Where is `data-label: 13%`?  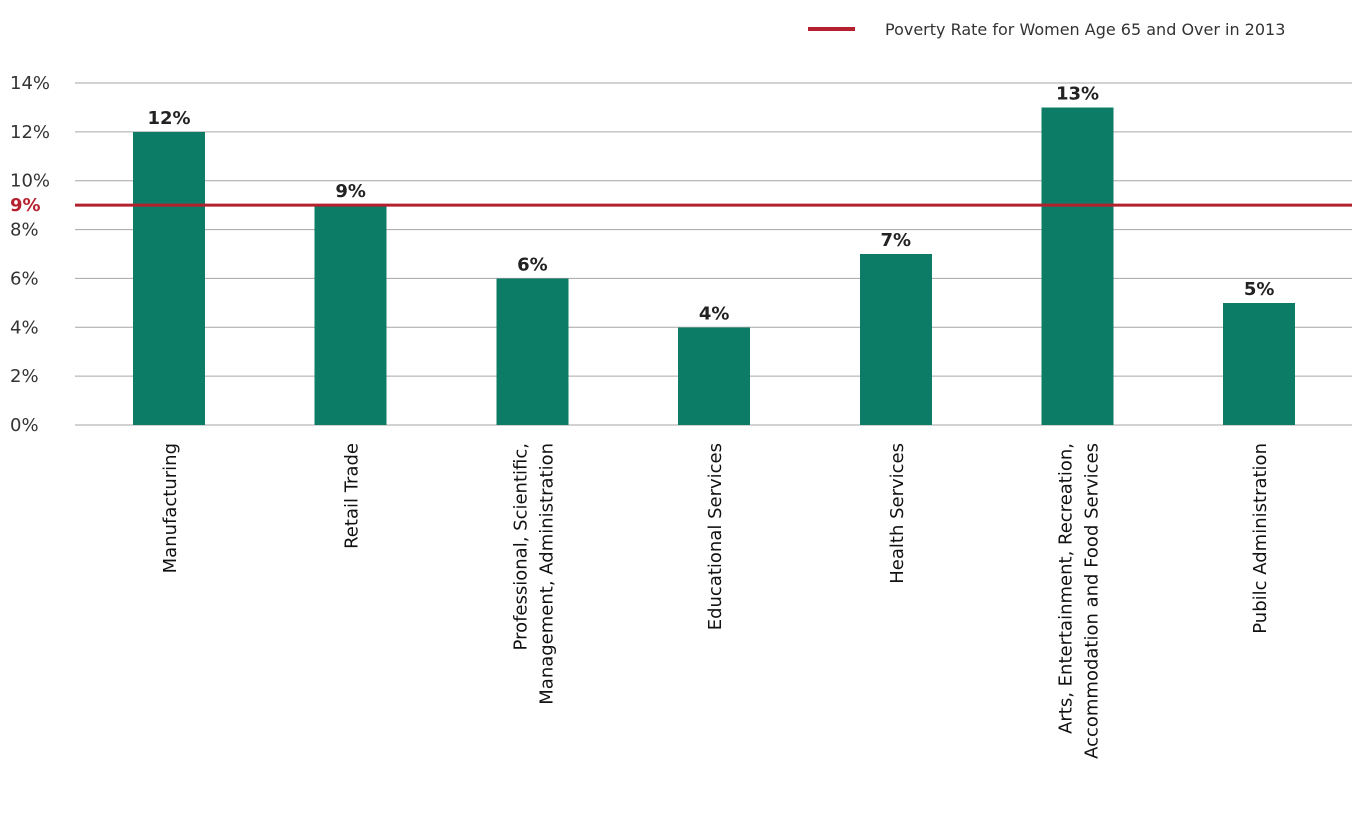
data-label: 13% is located at coordinates (1077, 93).